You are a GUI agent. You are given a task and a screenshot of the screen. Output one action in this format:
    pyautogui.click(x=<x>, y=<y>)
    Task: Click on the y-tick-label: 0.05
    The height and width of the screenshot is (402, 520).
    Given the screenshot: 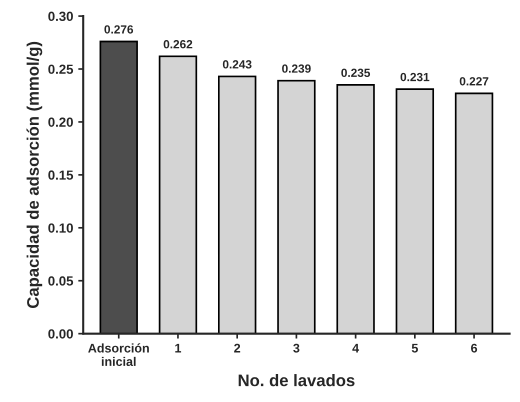 What is the action you would take?
    pyautogui.click(x=61, y=281)
    